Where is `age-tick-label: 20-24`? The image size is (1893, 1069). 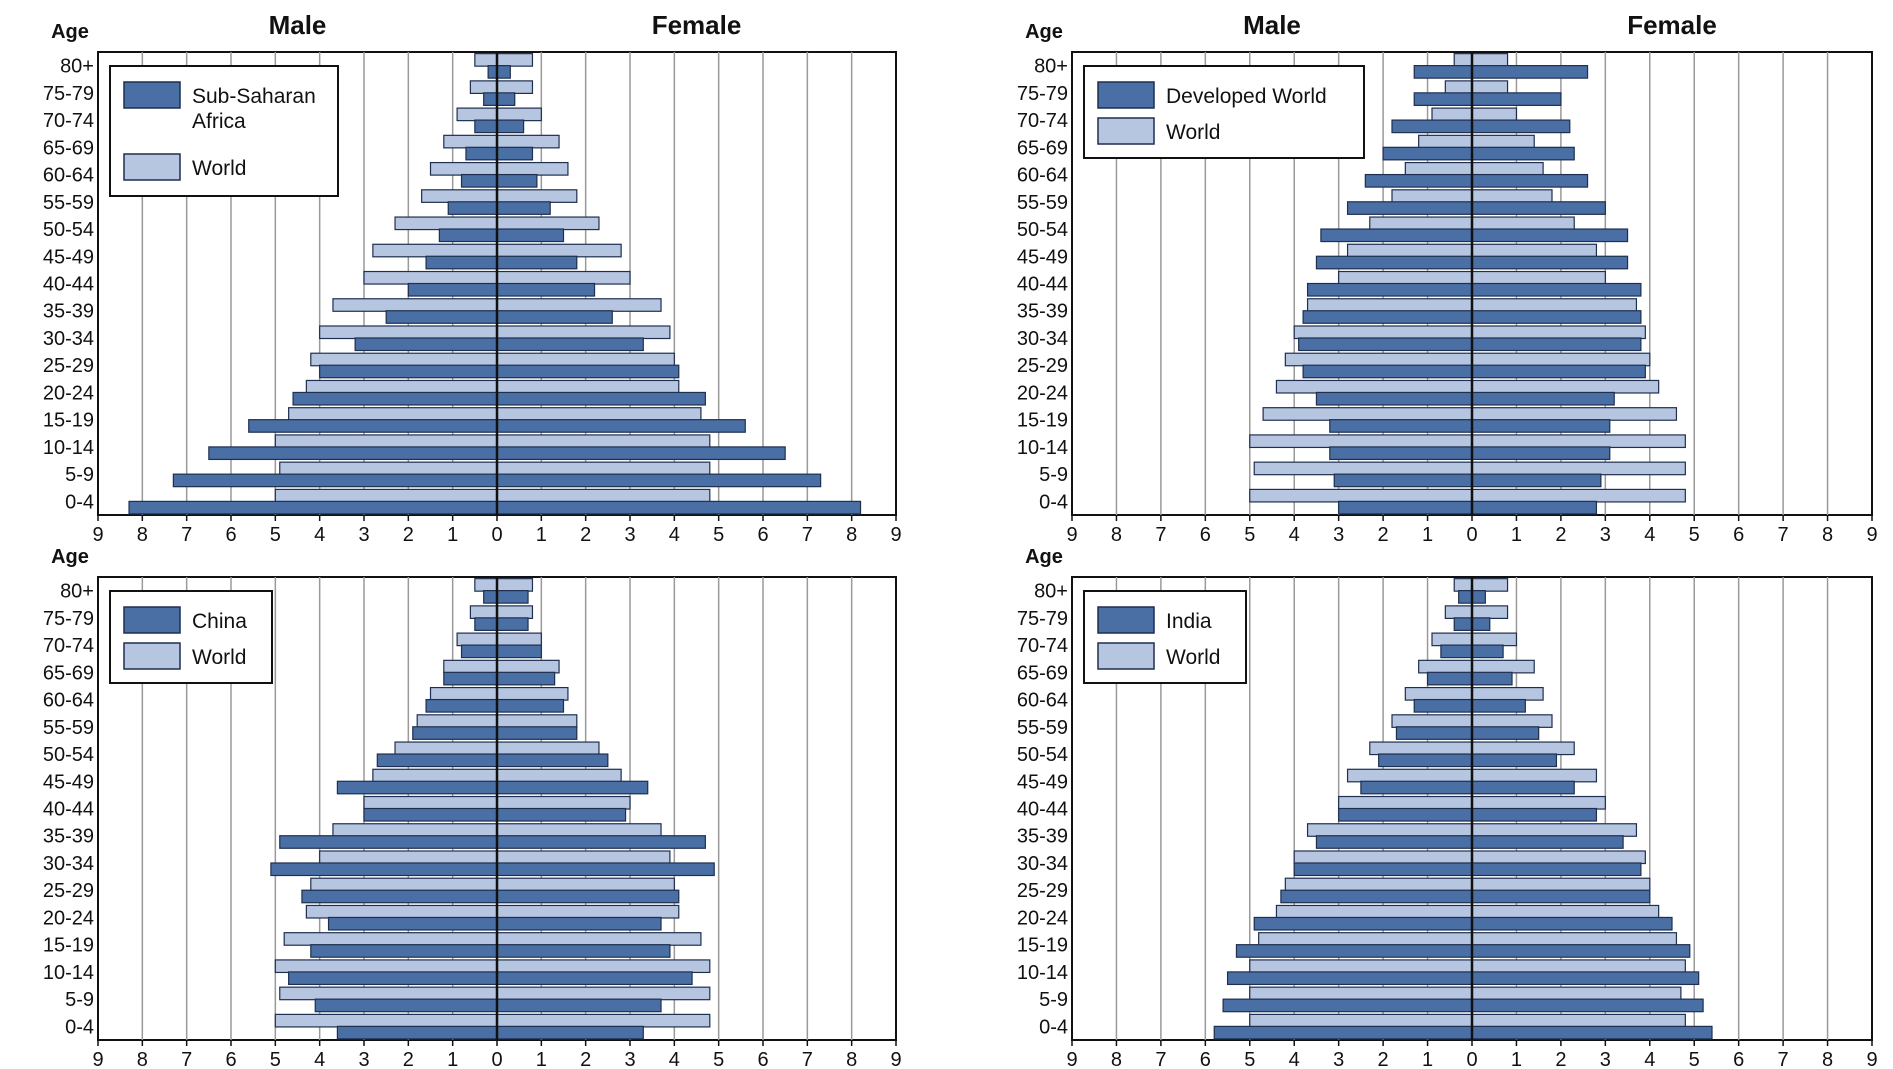 age-tick-label: 20-24 is located at coordinates (68, 918).